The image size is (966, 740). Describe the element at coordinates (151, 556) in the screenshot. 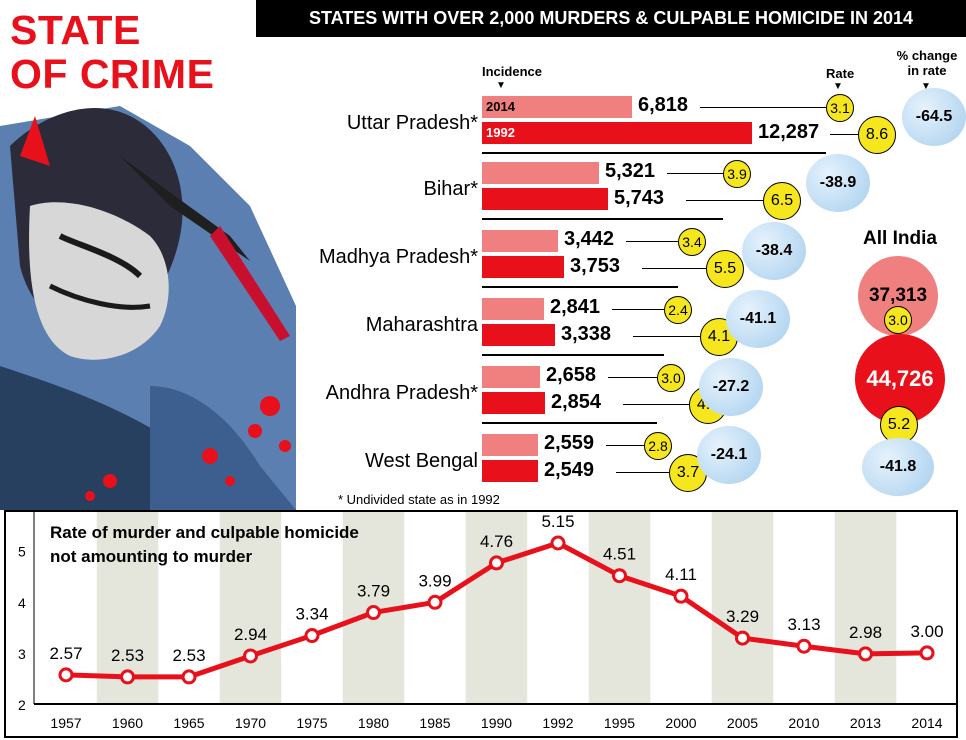

I see `chart-title-line: not amounting to murder` at that location.